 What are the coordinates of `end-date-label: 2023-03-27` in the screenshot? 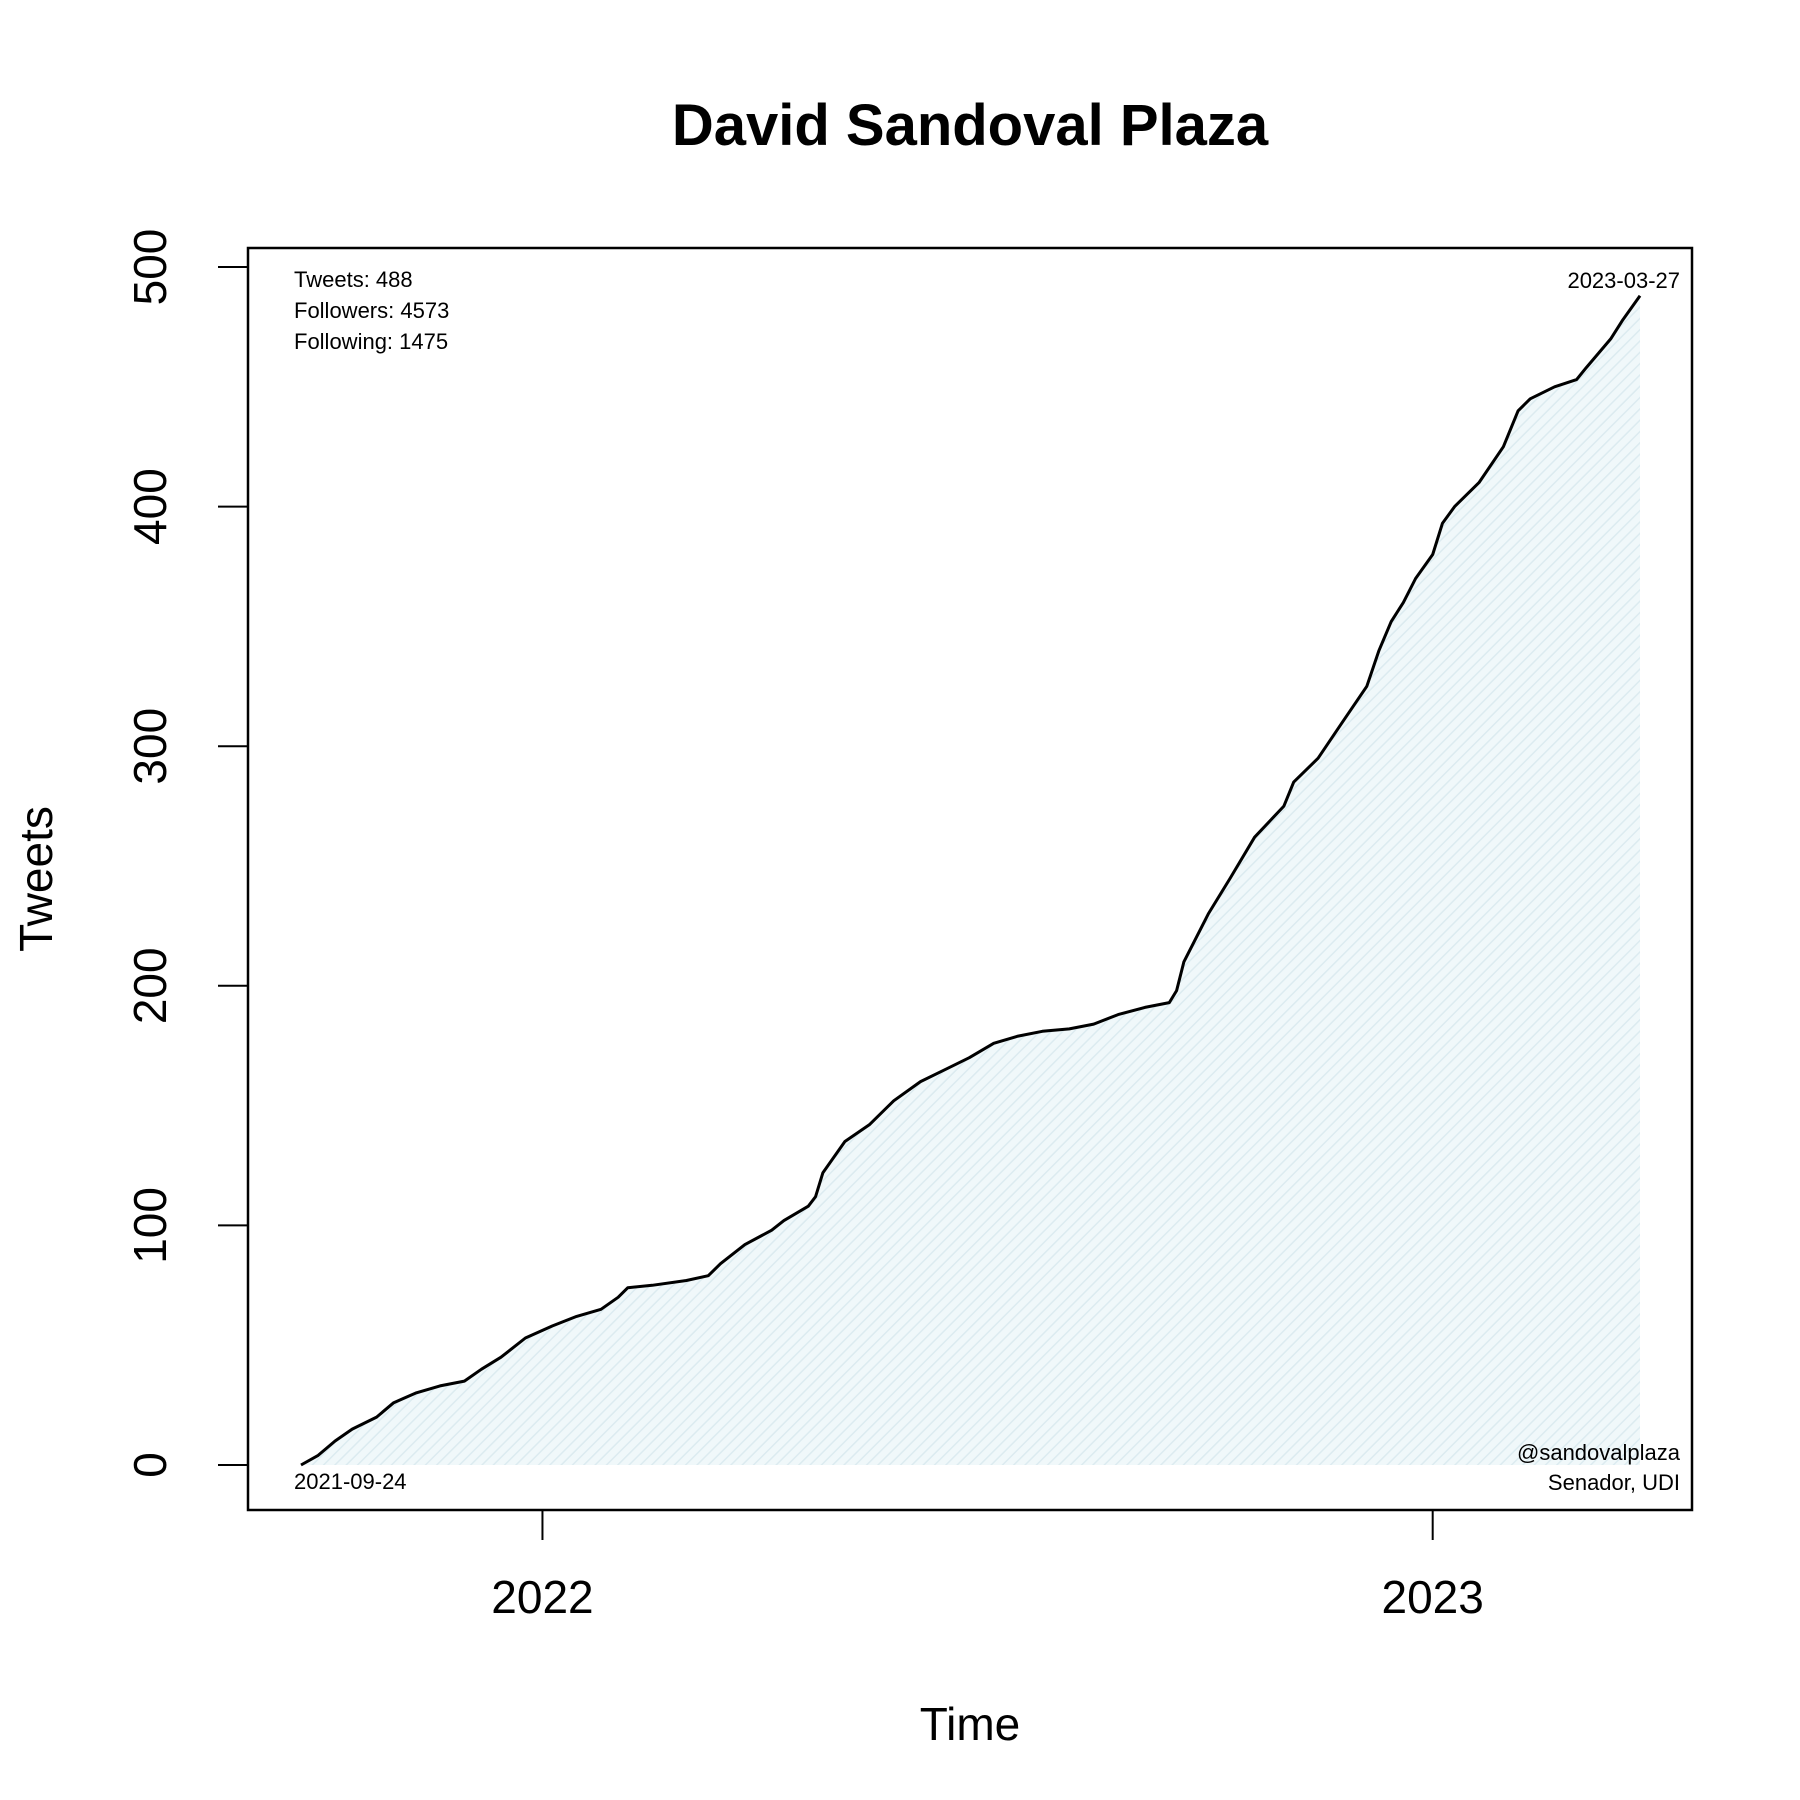 It's located at (1623, 280).